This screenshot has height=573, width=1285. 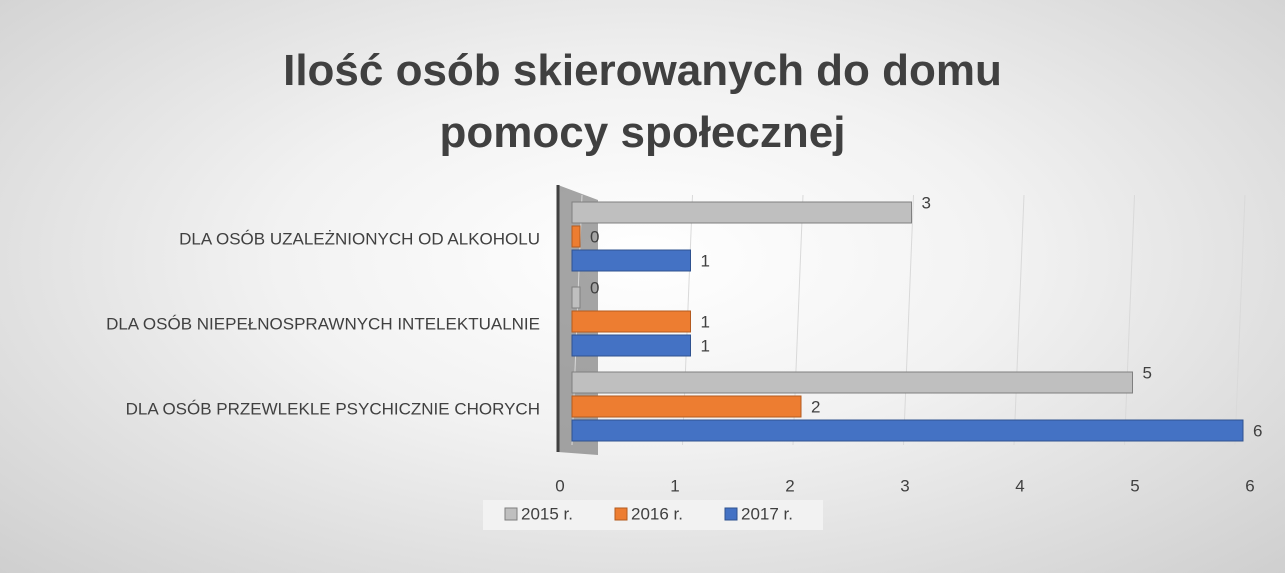 I want to click on category-label: DLA OSÓB PRZEWLEKLE PSYCHICZNIE CHORYCH, so click(x=333, y=408).